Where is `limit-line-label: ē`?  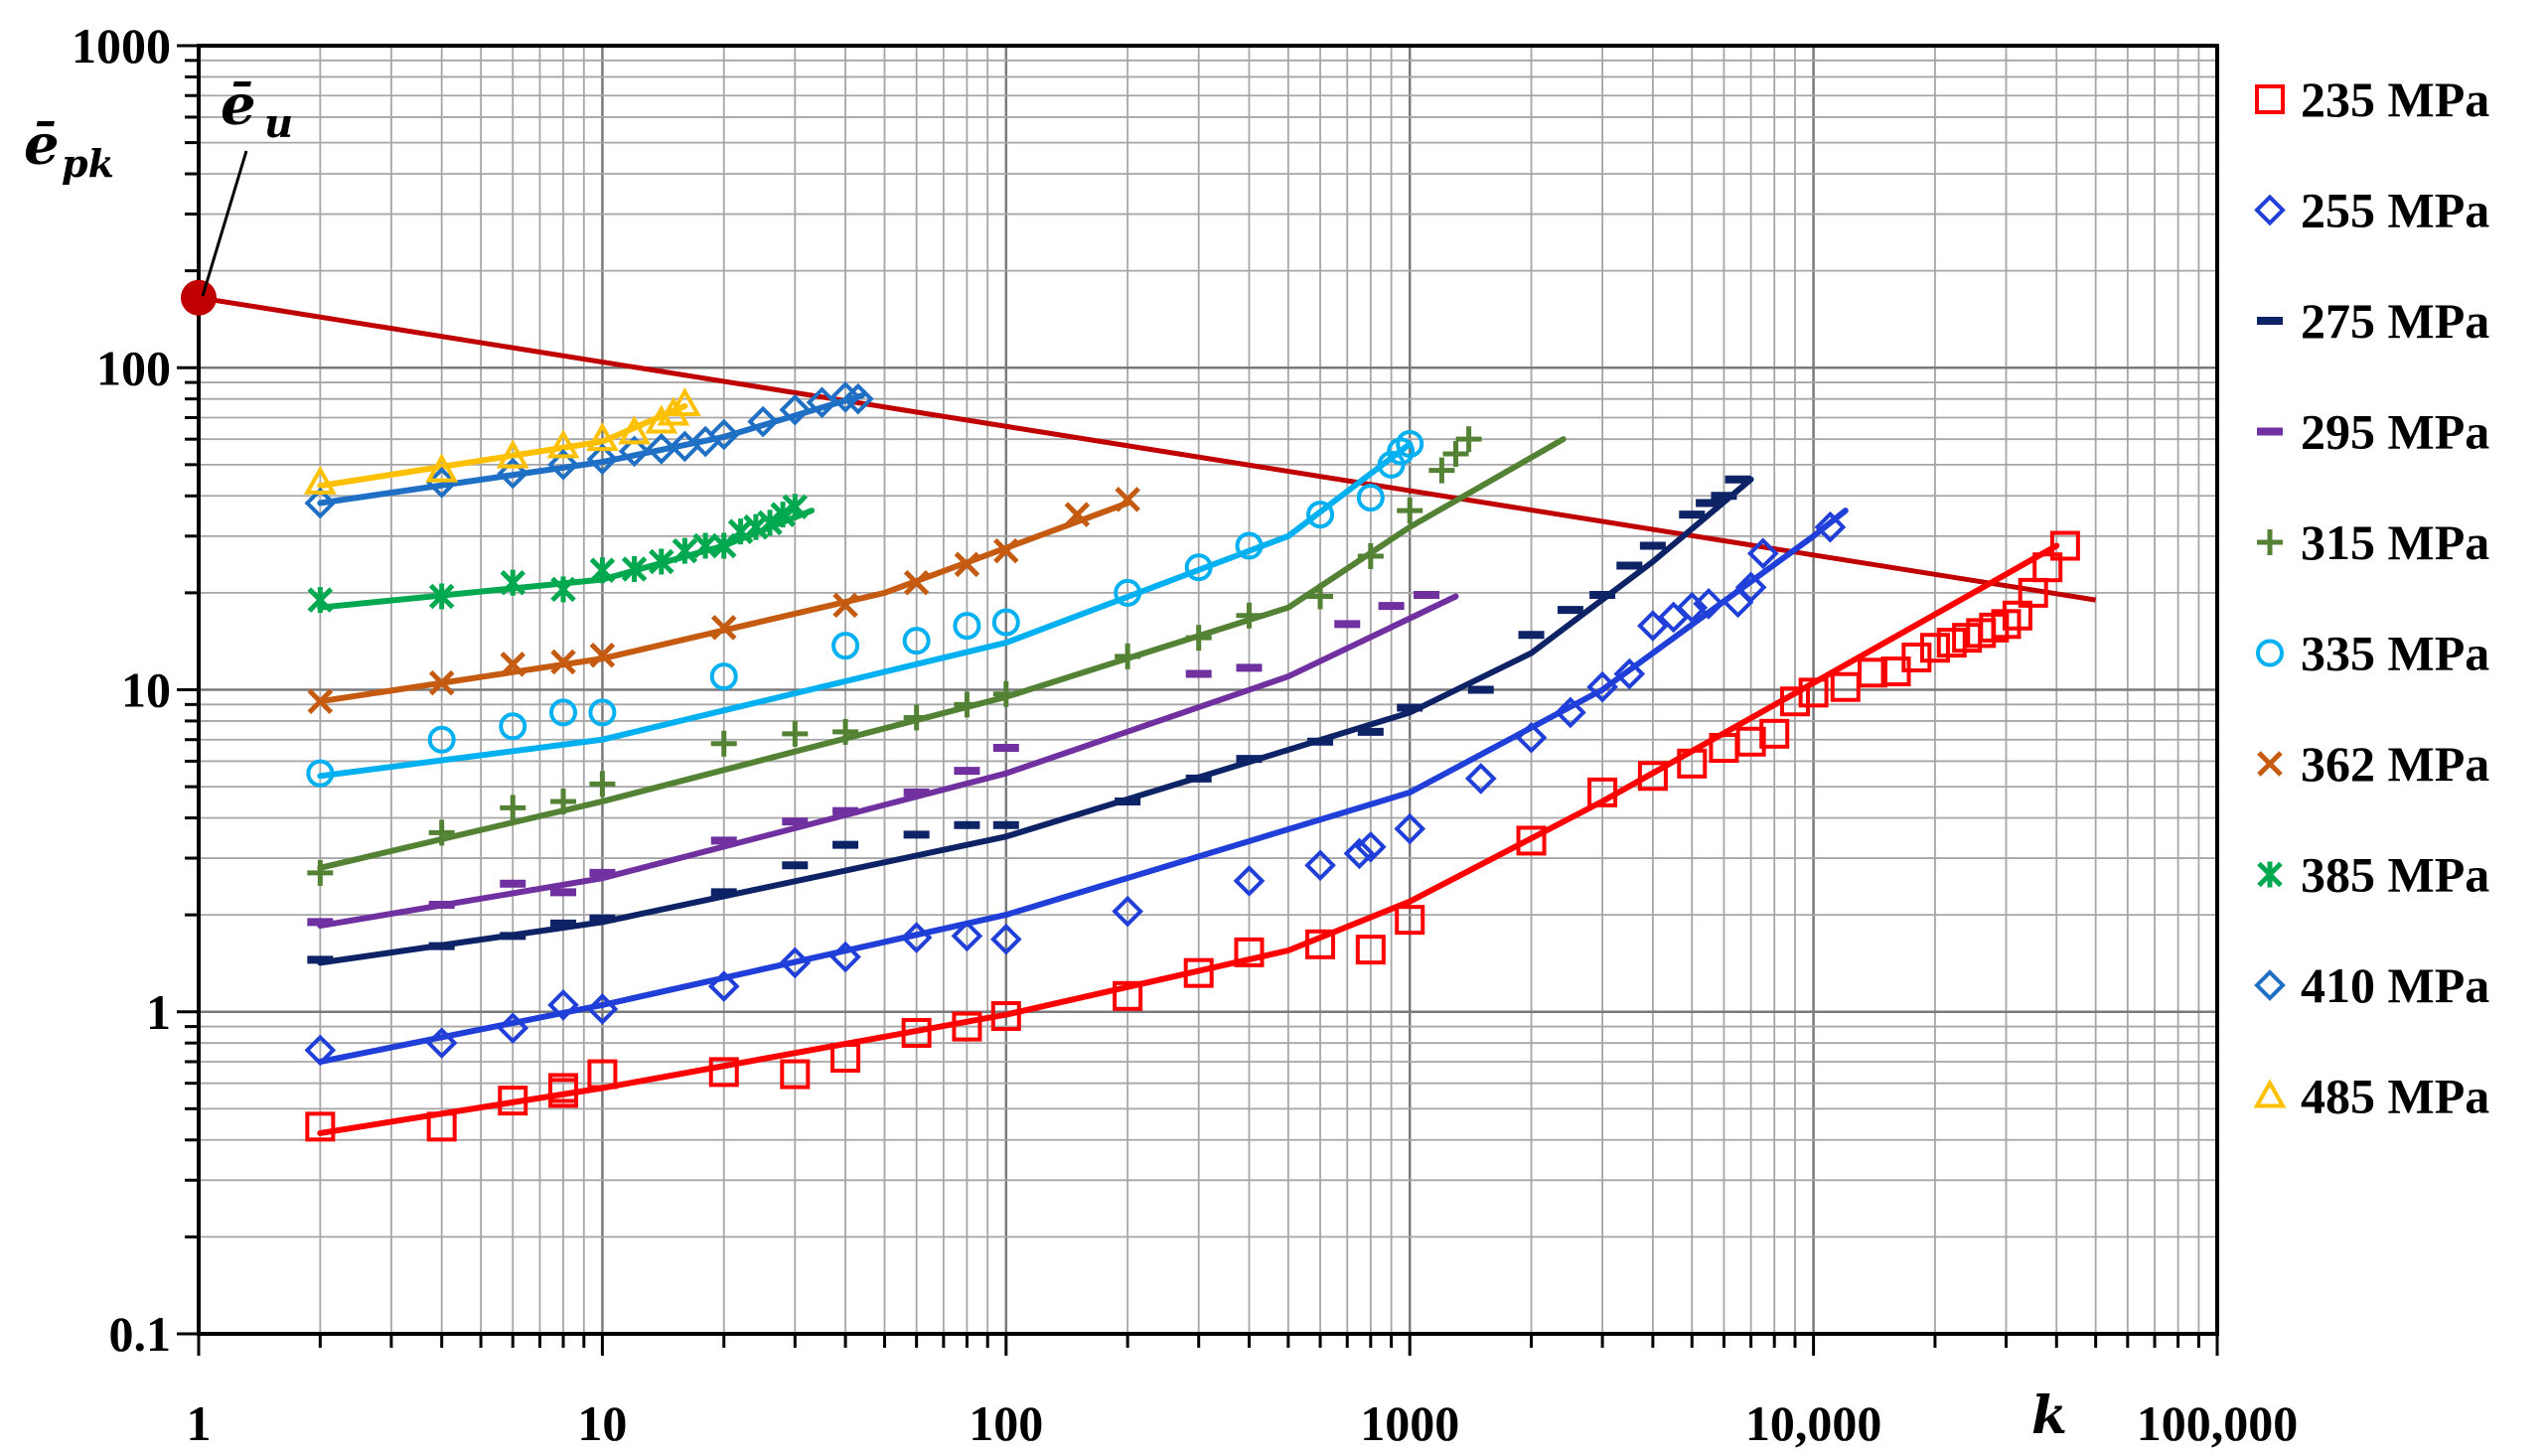 limit-line-label: ē is located at coordinates (238, 105).